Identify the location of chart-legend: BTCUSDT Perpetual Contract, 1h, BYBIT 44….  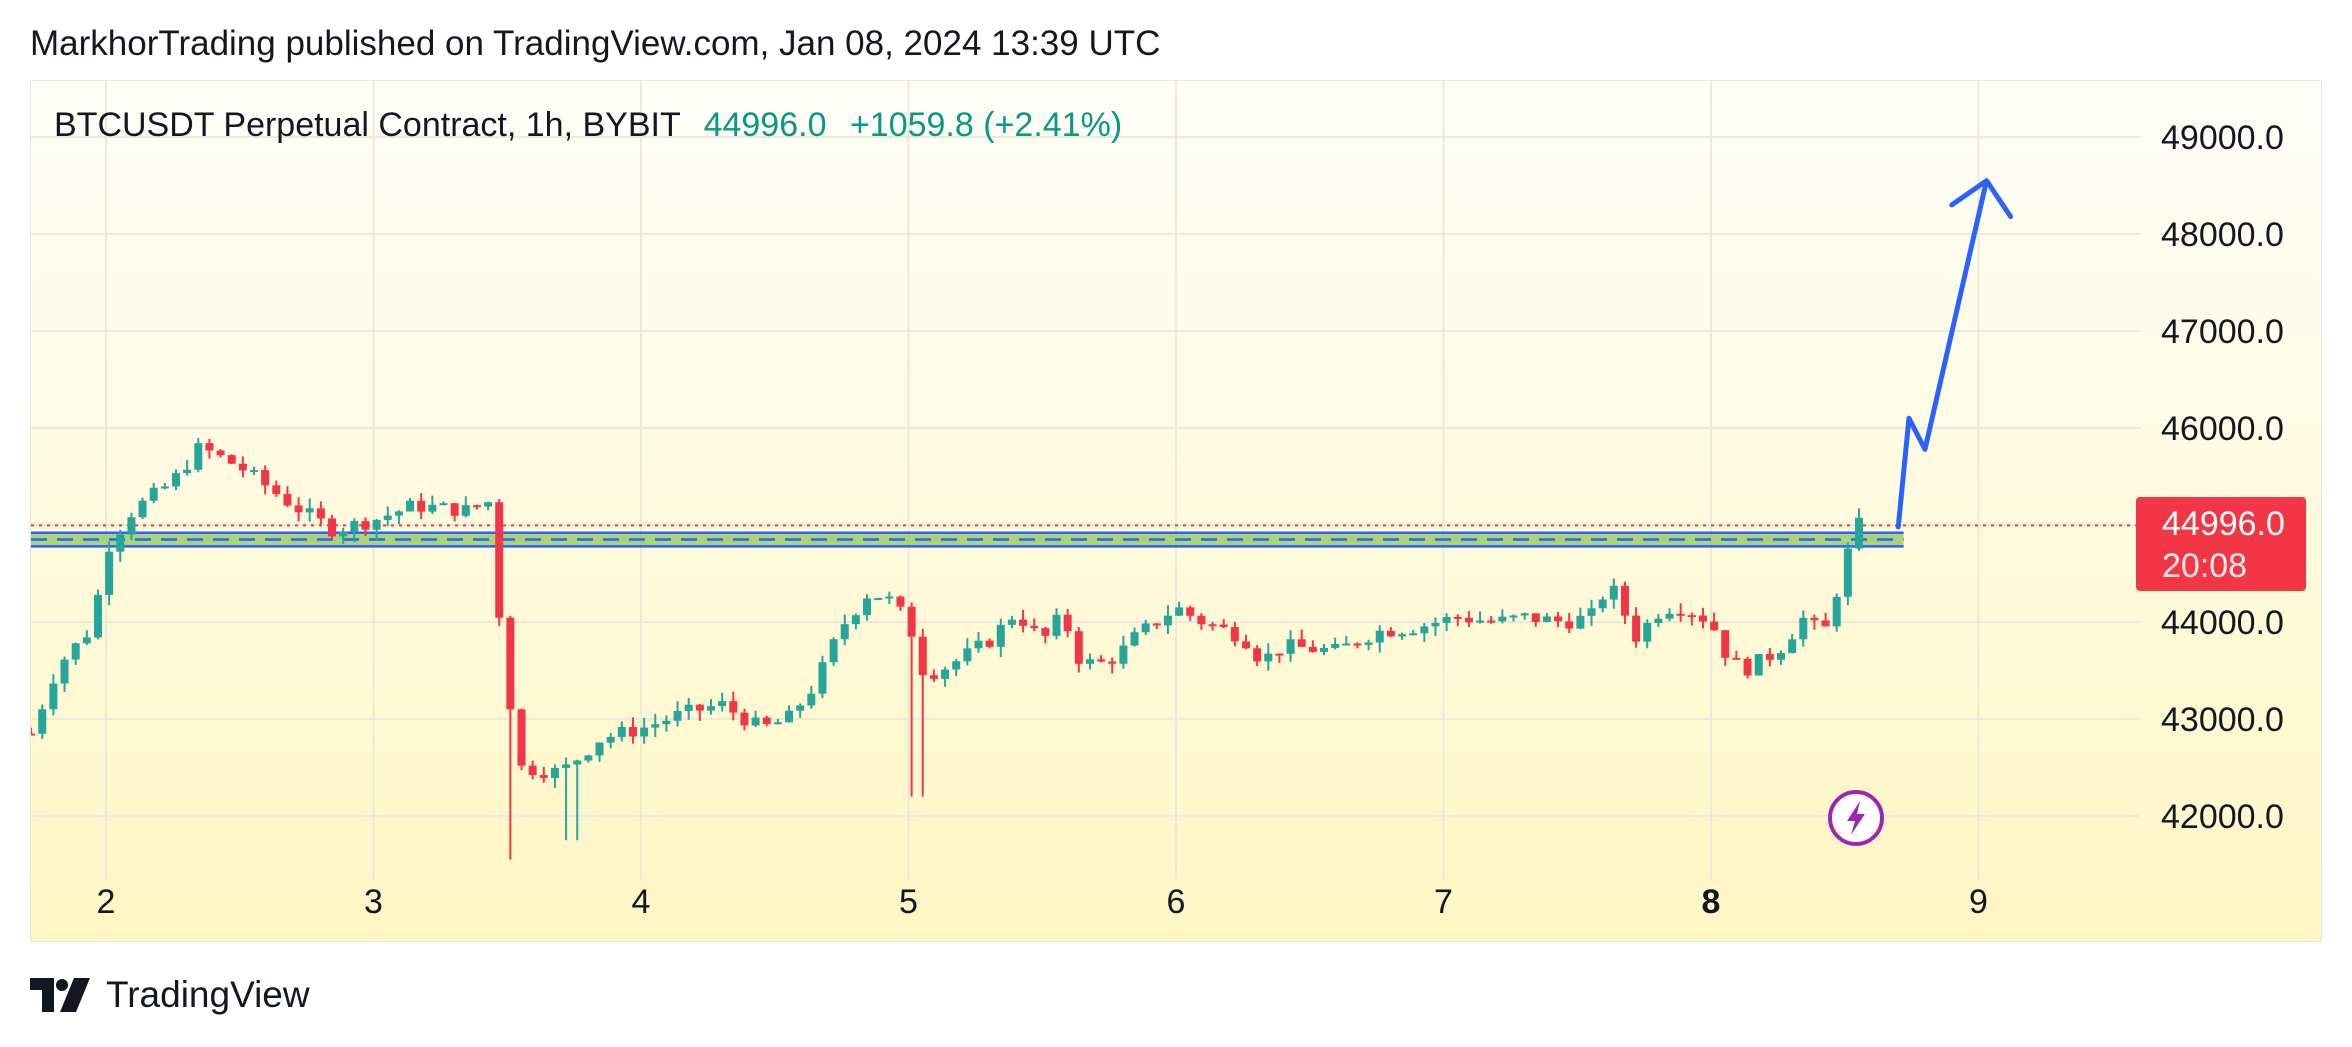
(588, 125).